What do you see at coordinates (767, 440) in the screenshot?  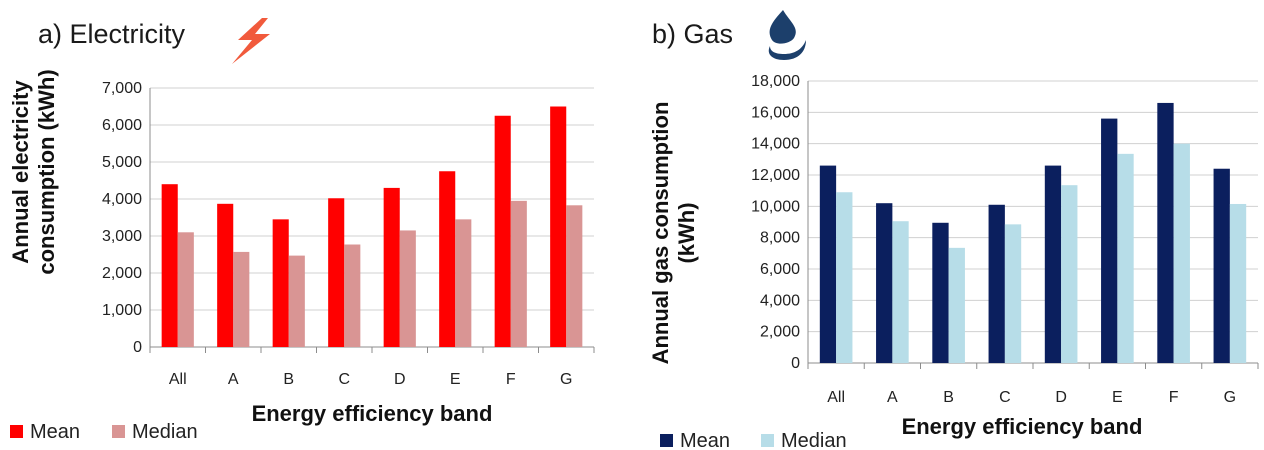 I see `gas-legend-median-swatch` at bounding box center [767, 440].